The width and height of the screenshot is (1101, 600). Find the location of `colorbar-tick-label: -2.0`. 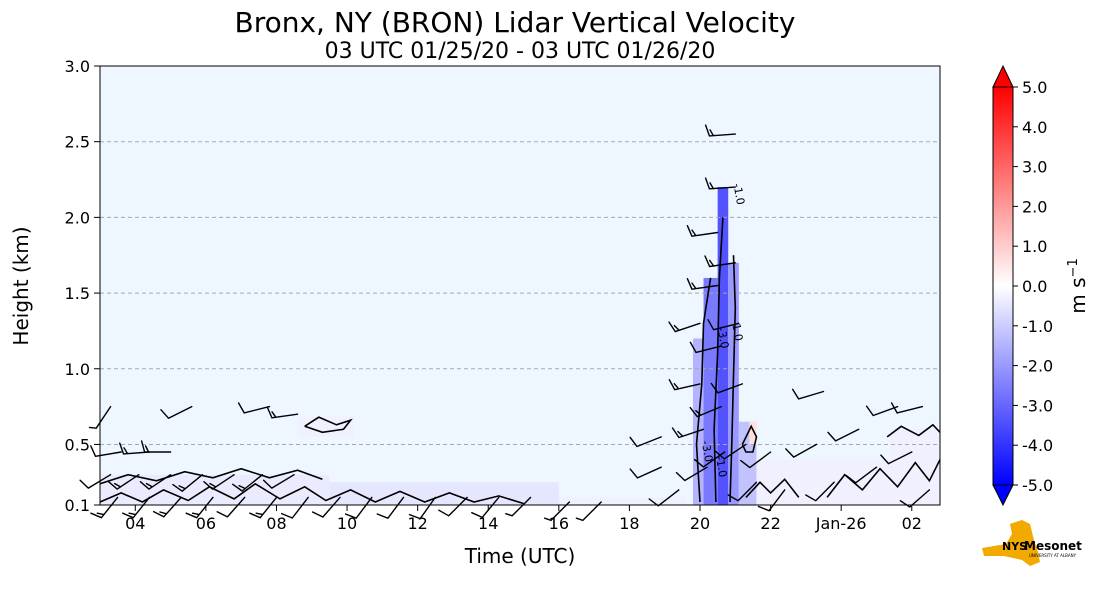

colorbar-tick-label: -2.0 is located at coordinates (1037, 366).